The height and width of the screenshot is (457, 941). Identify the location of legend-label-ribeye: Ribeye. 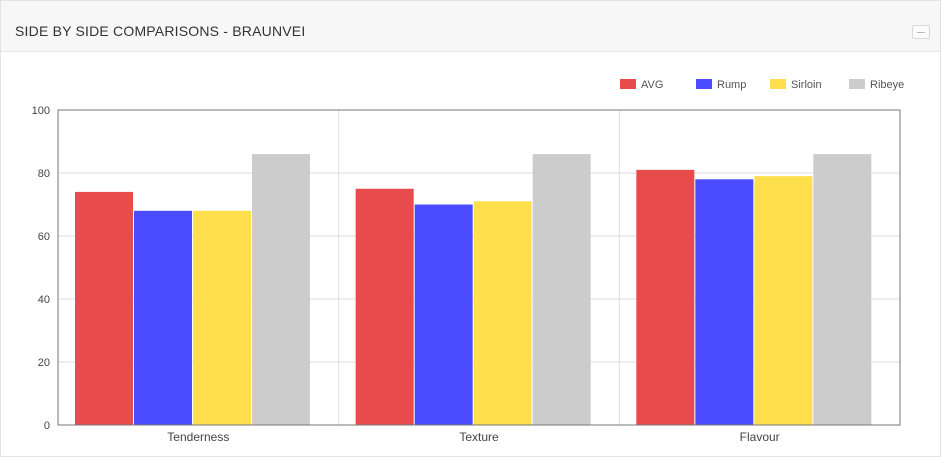
(887, 85).